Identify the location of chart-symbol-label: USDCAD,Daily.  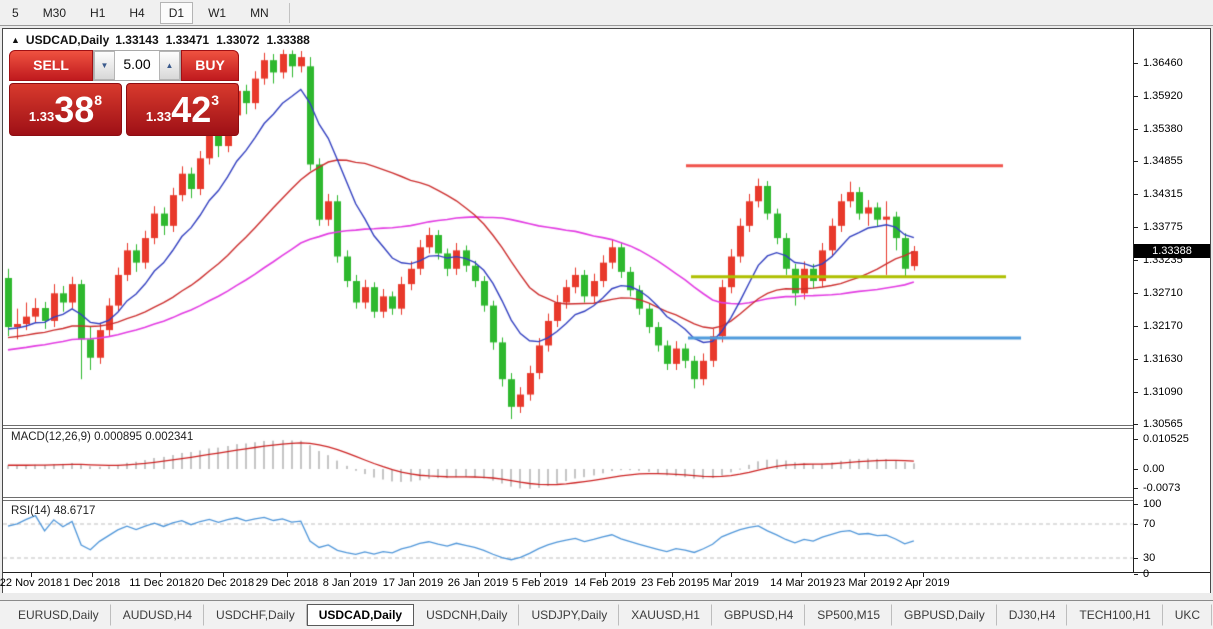
(67, 40).